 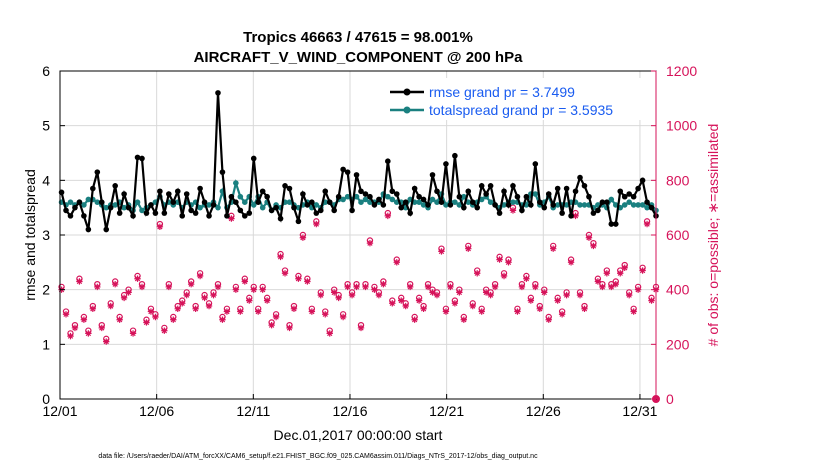 What do you see at coordinates (713, 235) in the screenshot?
I see `y-axis-label-right: # of obs: o=possible; ∗=assimilated` at bounding box center [713, 235].